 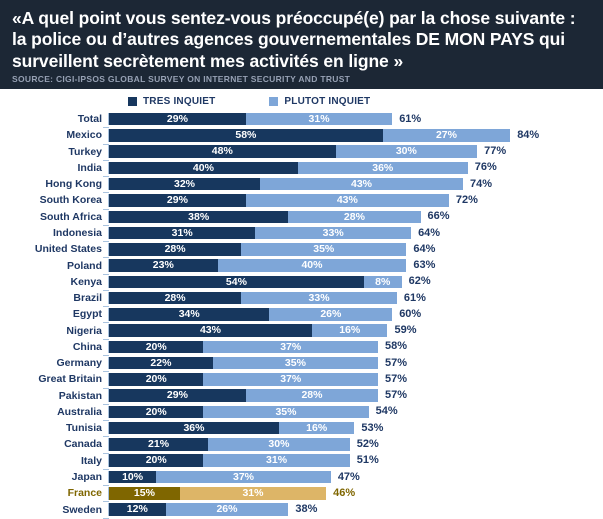 I want to click on chart-row: Japan 10% 37% 47%, so click(x=301, y=478).